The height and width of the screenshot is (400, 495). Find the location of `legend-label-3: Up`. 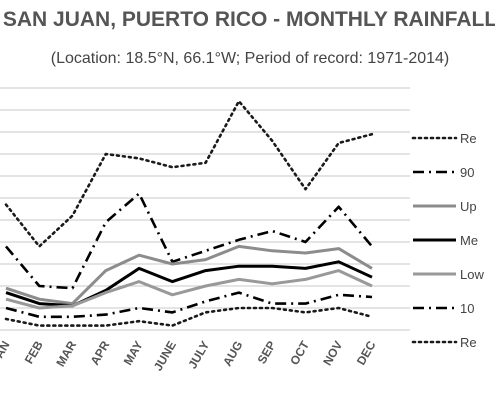

legend-label-3: Up is located at coordinates (468, 206).